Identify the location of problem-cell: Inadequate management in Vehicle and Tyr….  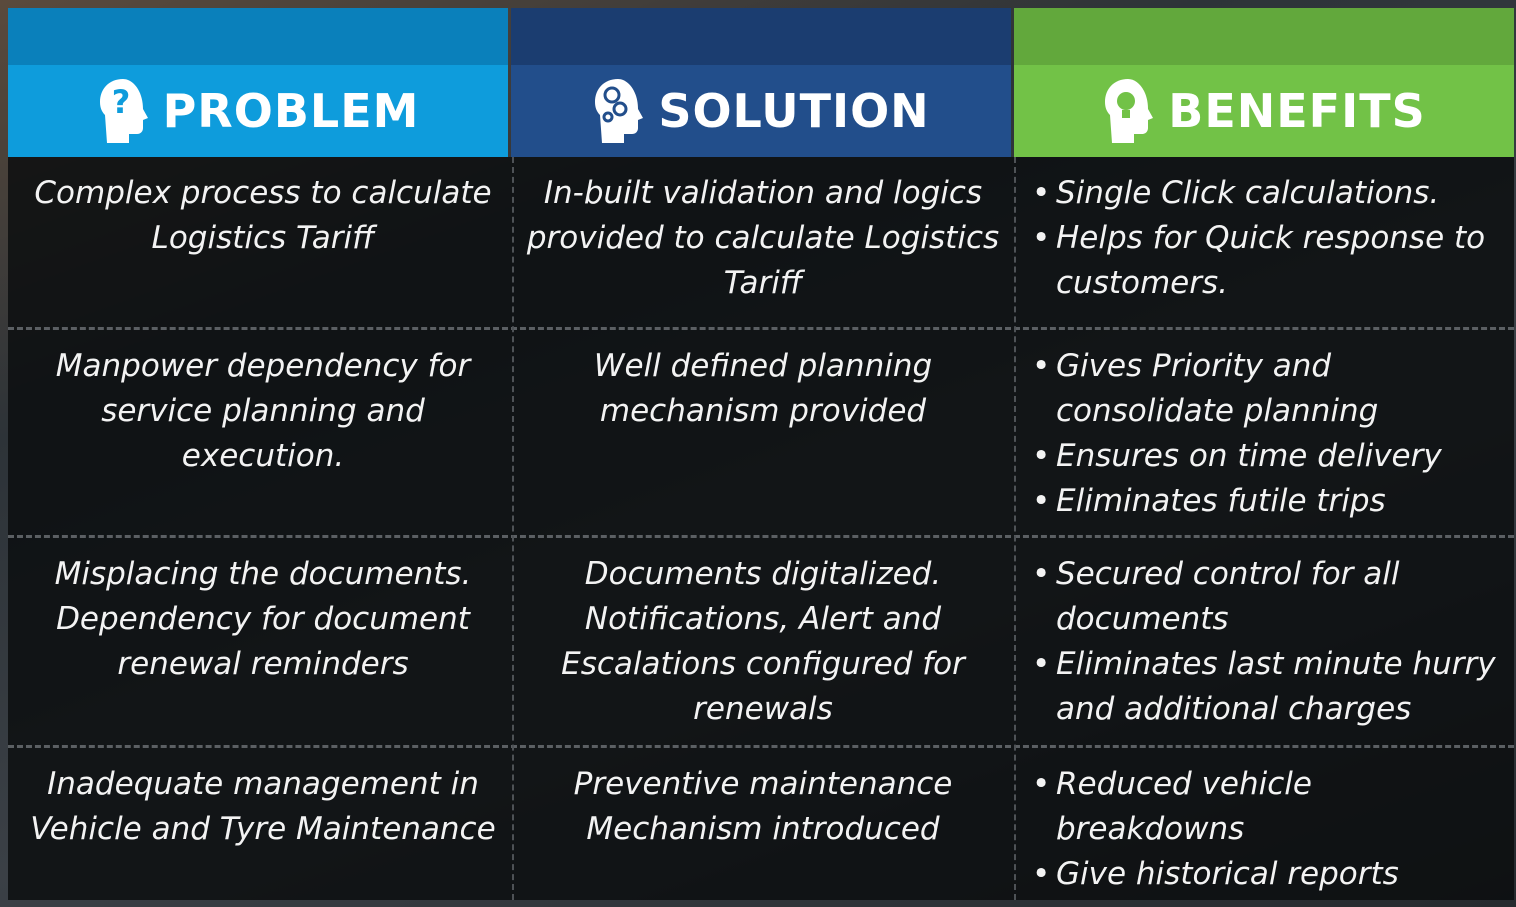
(263, 806).